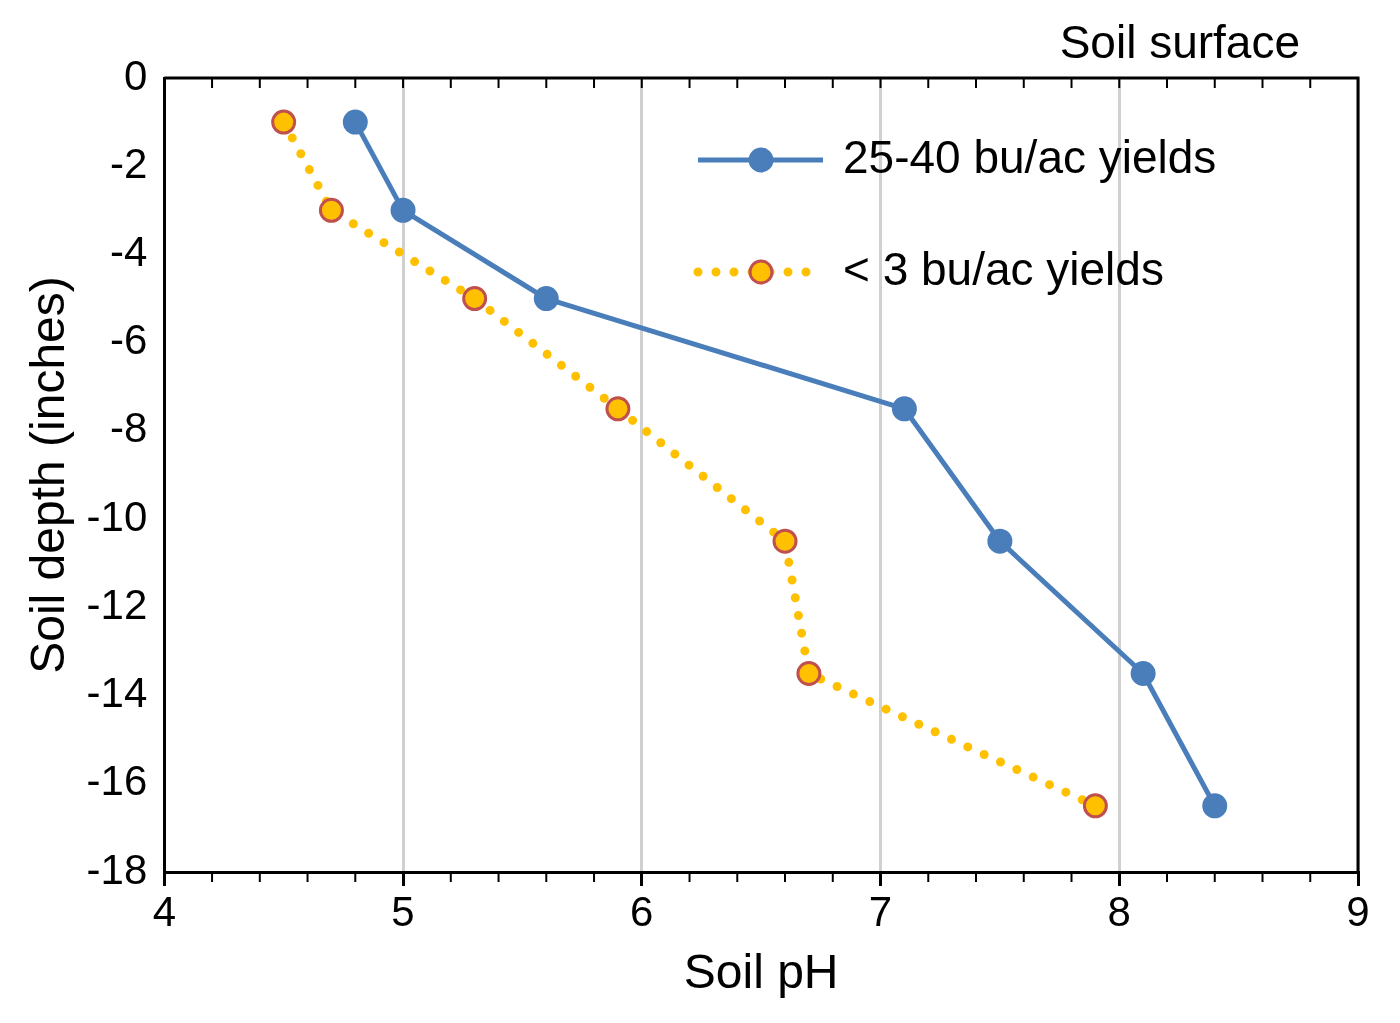 This screenshot has height=1023, width=1400. What do you see at coordinates (403, 911) in the screenshot?
I see `x-tick-label: 5` at bounding box center [403, 911].